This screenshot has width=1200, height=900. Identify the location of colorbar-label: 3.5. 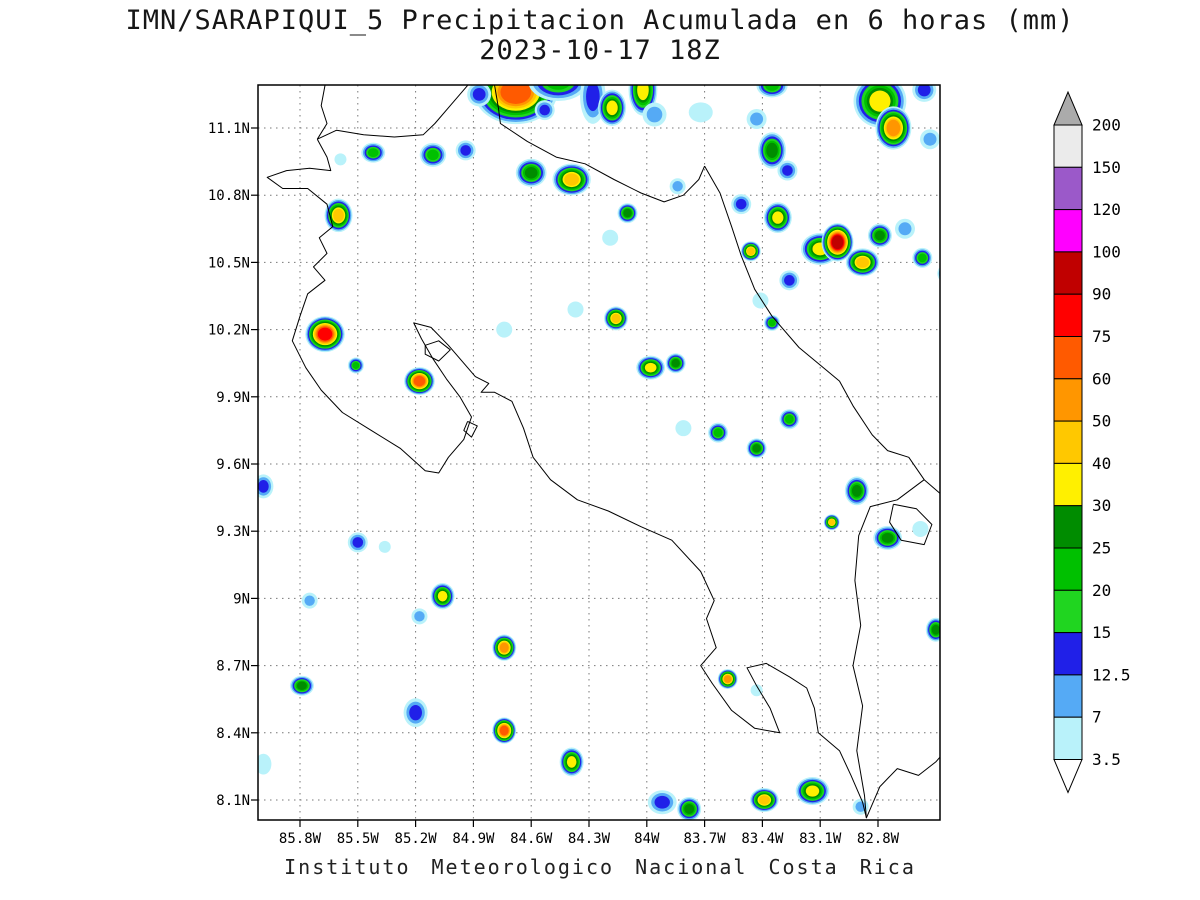
(1106, 759).